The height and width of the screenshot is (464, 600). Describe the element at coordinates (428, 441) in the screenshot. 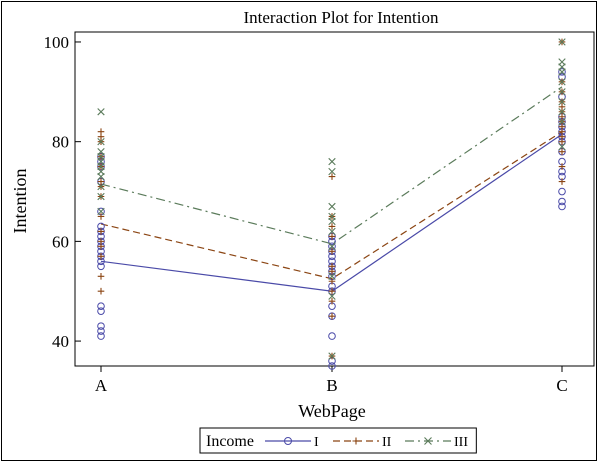

I see `legend-marker-III` at that location.